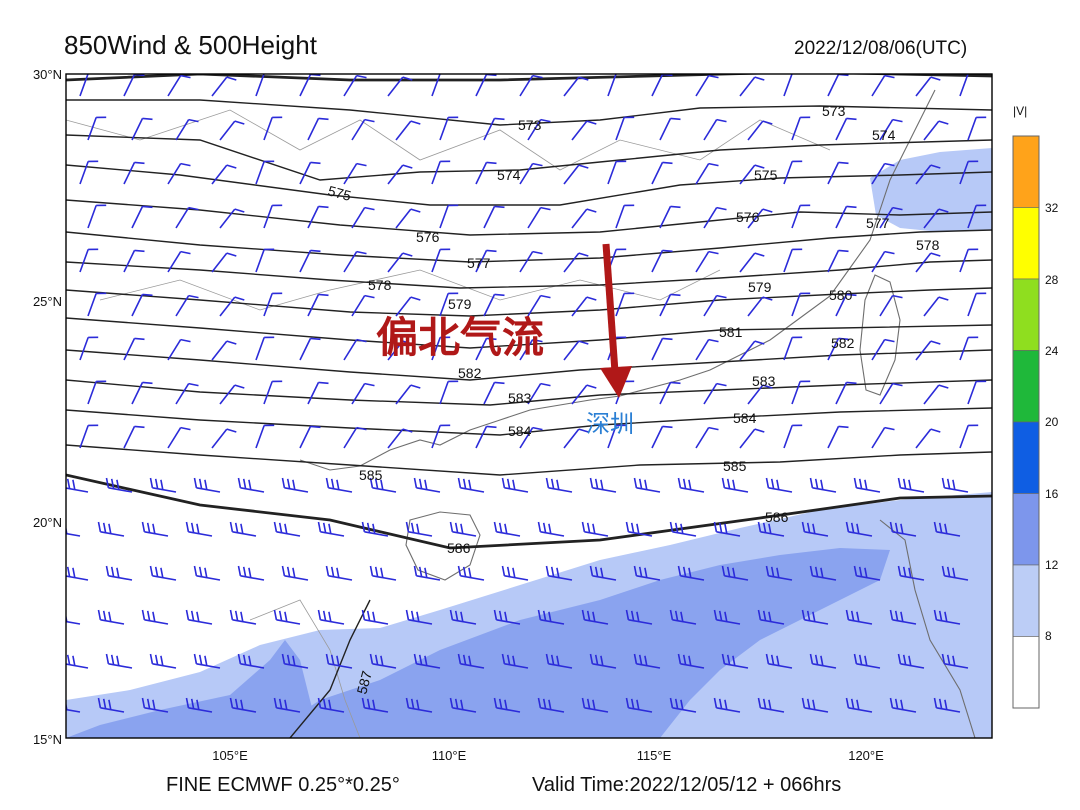 This screenshot has width=1080, height=810. I want to click on colorbar-box, so click(1026, 386).